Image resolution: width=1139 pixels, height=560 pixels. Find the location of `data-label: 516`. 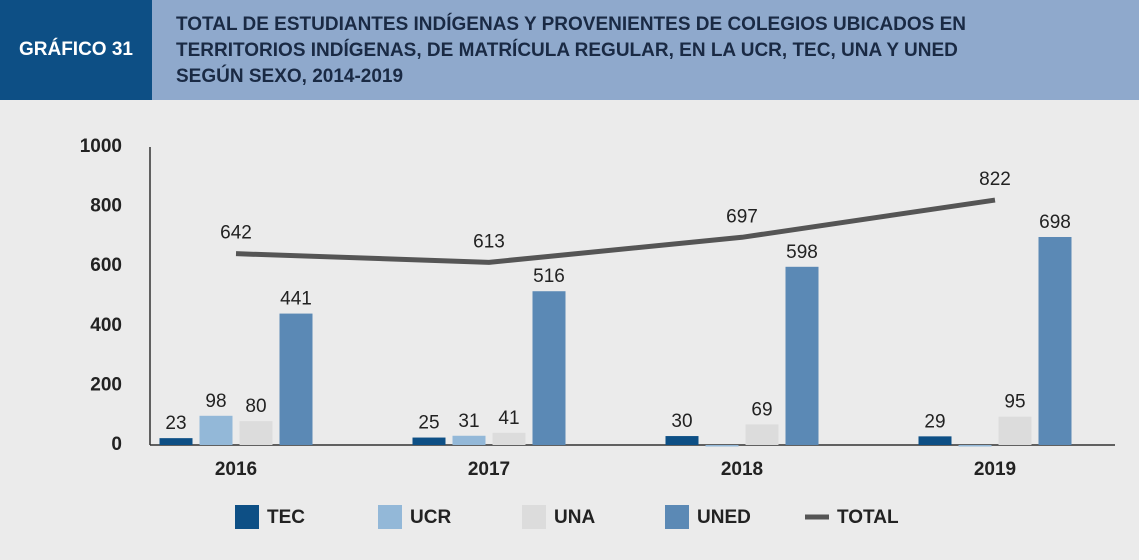

data-label: 516 is located at coordinates (549, 276).